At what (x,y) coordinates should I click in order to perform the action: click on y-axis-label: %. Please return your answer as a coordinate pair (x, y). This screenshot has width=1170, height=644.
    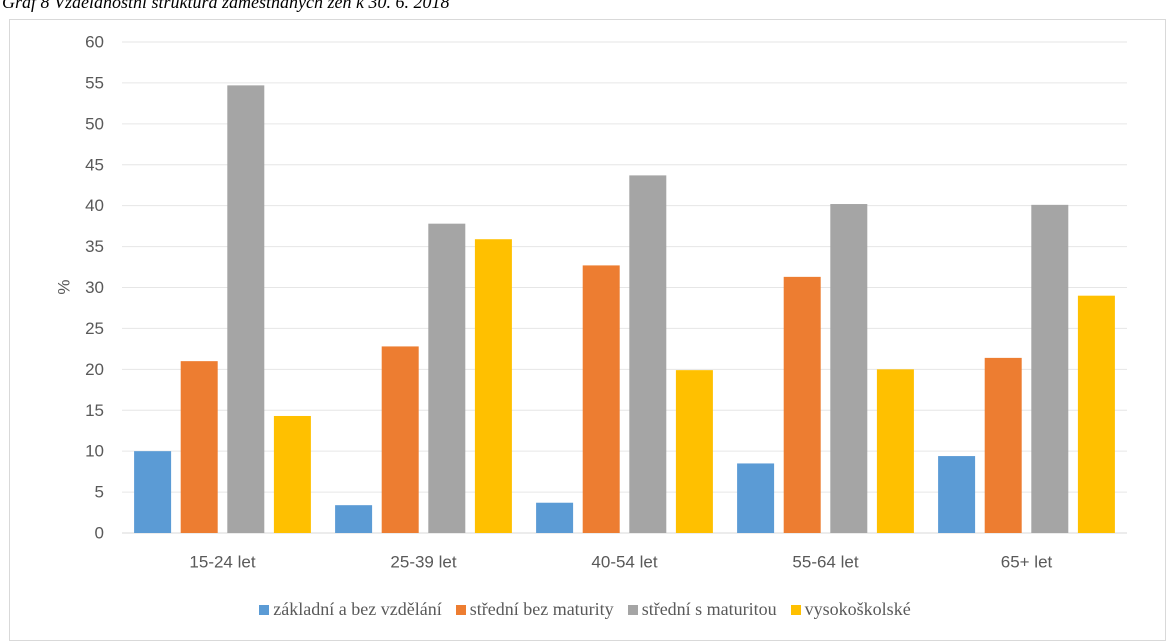
    Looking at the image, I should click on (64, 286).